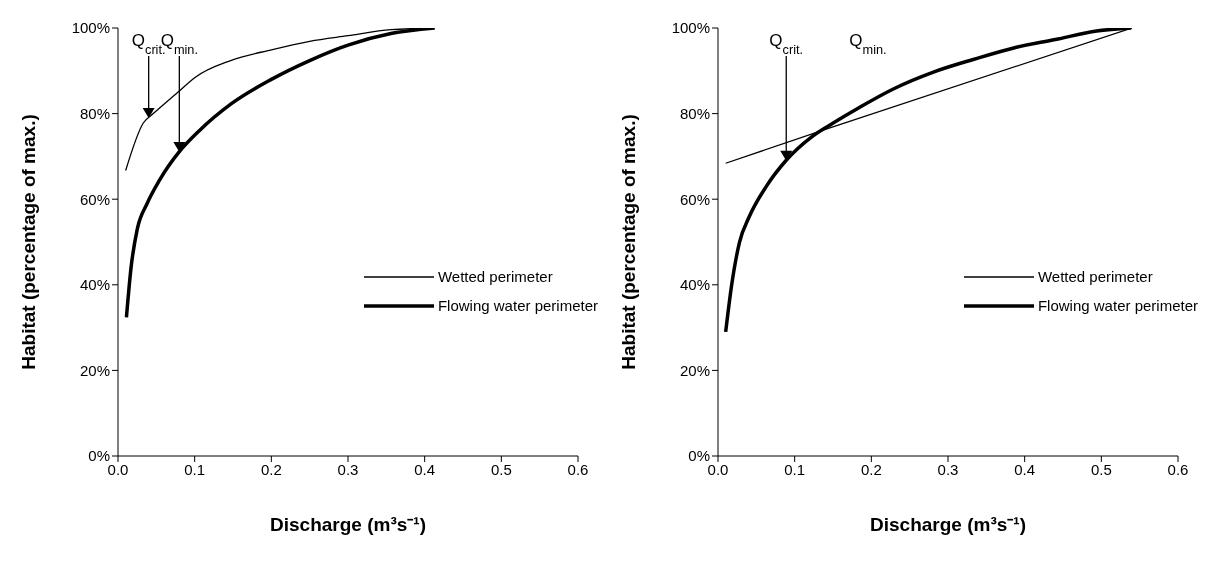 This screenshot has width=1224, height=564. What do you see at coordinates (786, 44) in the screenshot?
I see `annotation: Q$_{crit.}$` at bounding box center [786, 44].